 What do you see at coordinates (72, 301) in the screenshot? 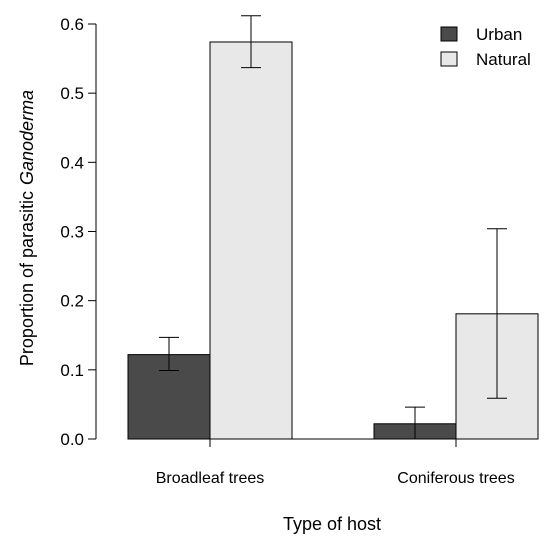
I see `y-tick-label: 0.2` at bounding box center [72, 301].